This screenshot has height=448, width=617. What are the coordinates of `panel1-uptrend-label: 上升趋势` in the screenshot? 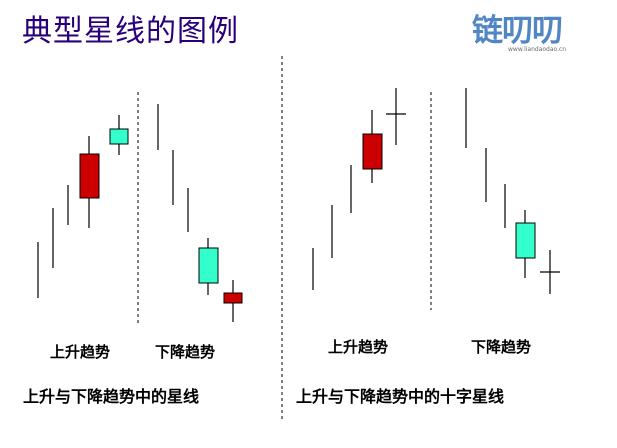 It's located at (80, 352).